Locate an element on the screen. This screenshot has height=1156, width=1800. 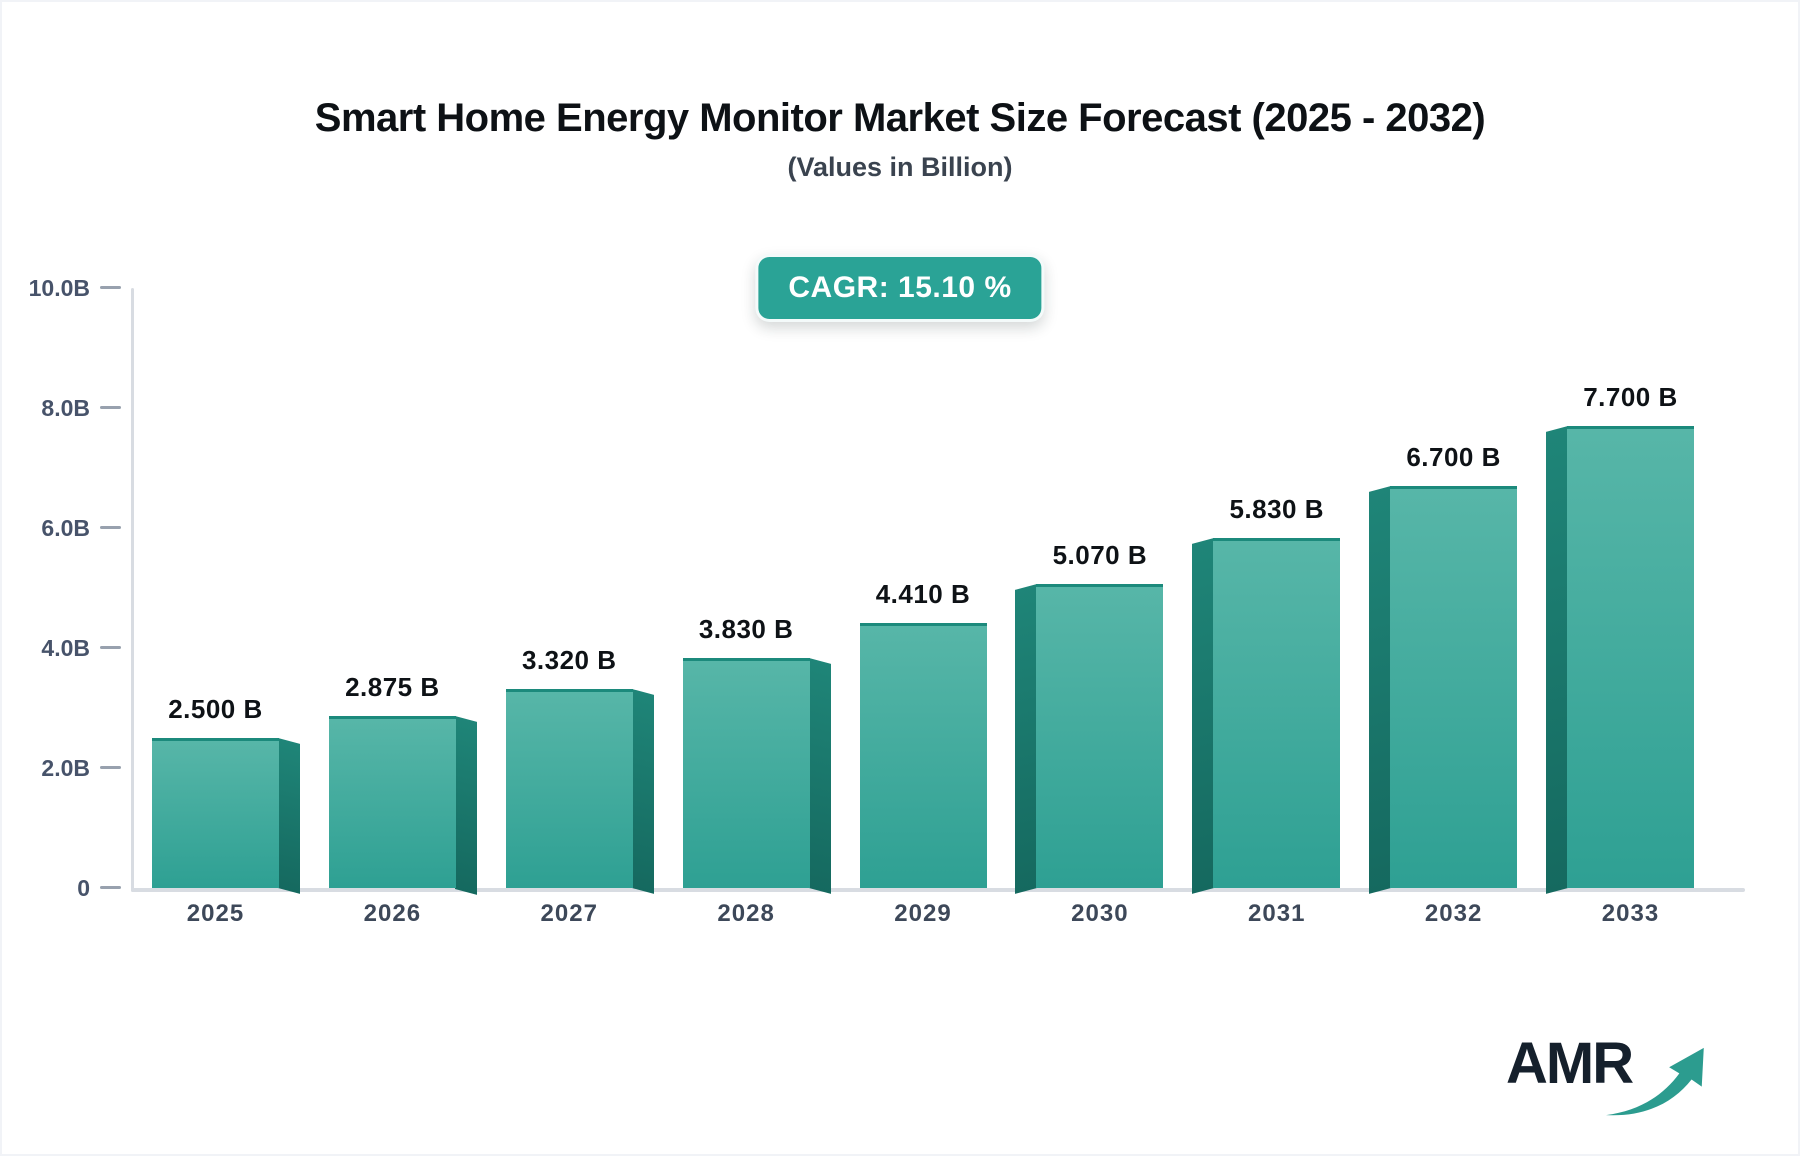
y-axis-line is located at coordinates (132, 590).